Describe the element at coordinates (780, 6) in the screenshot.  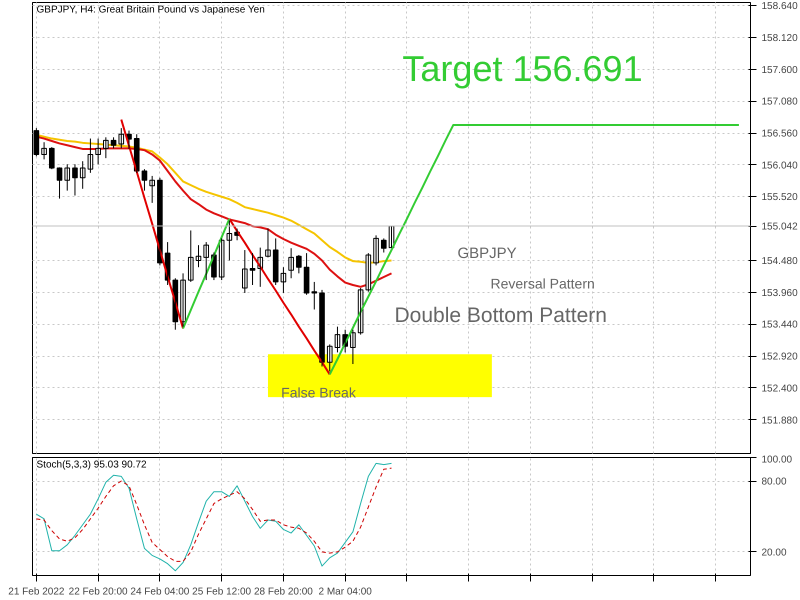
I see `y-tick-label: 158.640` at that location.